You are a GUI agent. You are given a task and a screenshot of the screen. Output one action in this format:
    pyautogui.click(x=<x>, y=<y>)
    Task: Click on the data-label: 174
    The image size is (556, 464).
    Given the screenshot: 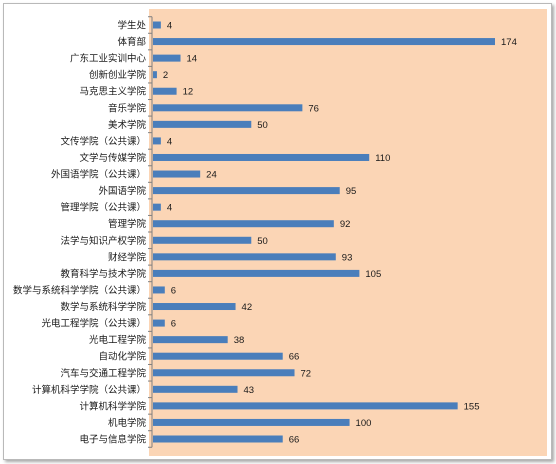 What is the action you would take?
    pyautogui.click(x=509, y=42)
    